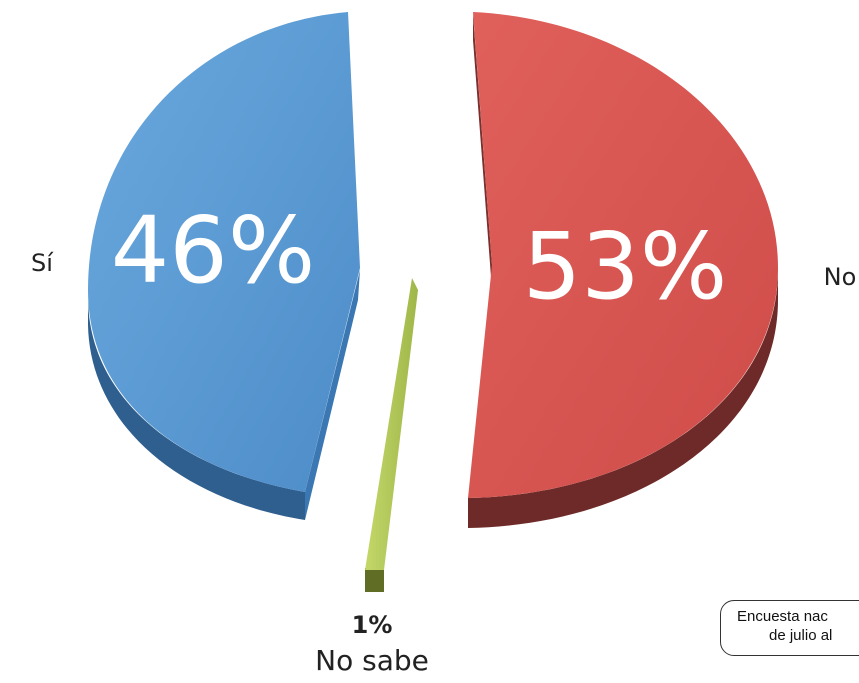 The height and width of the screenshot is (683, 859). I want to click on slice-no-inner-wall, so click(482, 152).